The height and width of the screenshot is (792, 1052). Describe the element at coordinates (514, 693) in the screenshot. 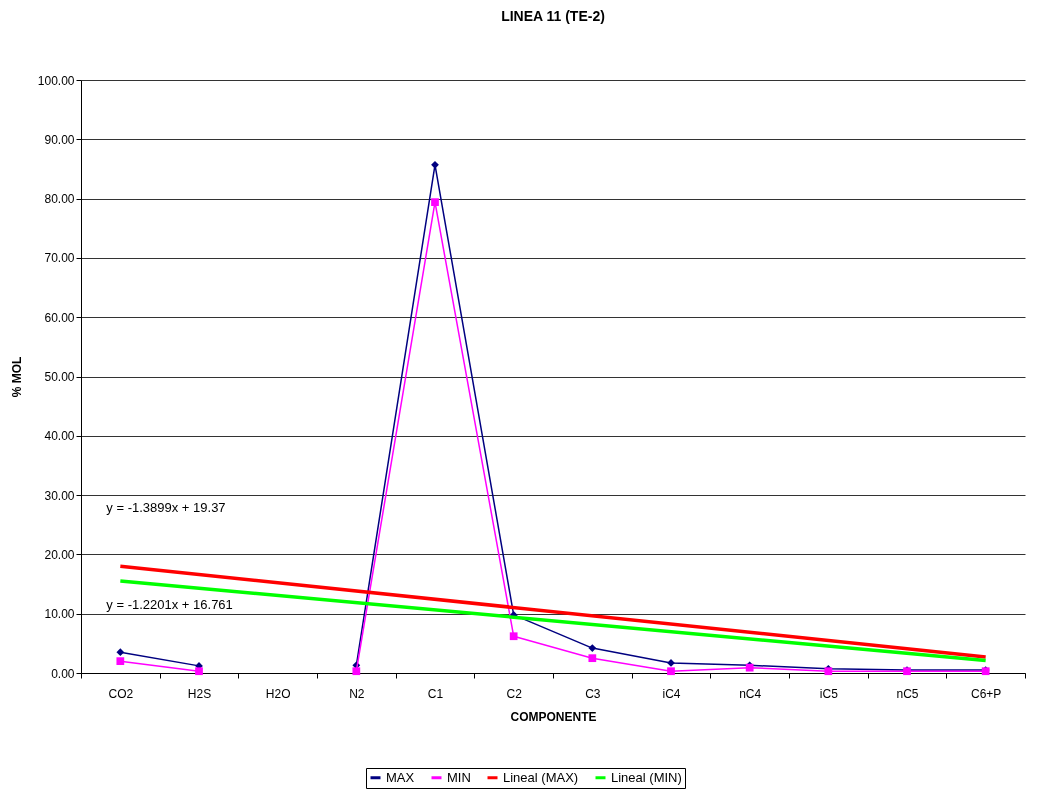

I see `x-tick-label: C2` at that location.